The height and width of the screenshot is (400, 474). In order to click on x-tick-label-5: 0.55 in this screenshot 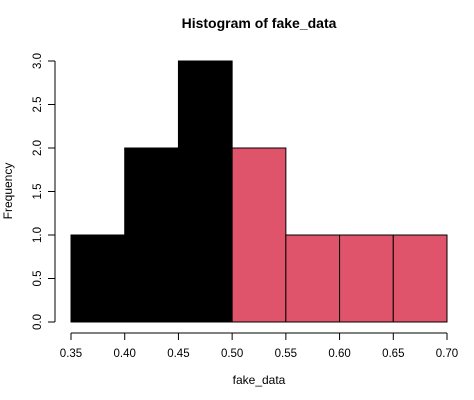, I will do `click(286, 354)`.